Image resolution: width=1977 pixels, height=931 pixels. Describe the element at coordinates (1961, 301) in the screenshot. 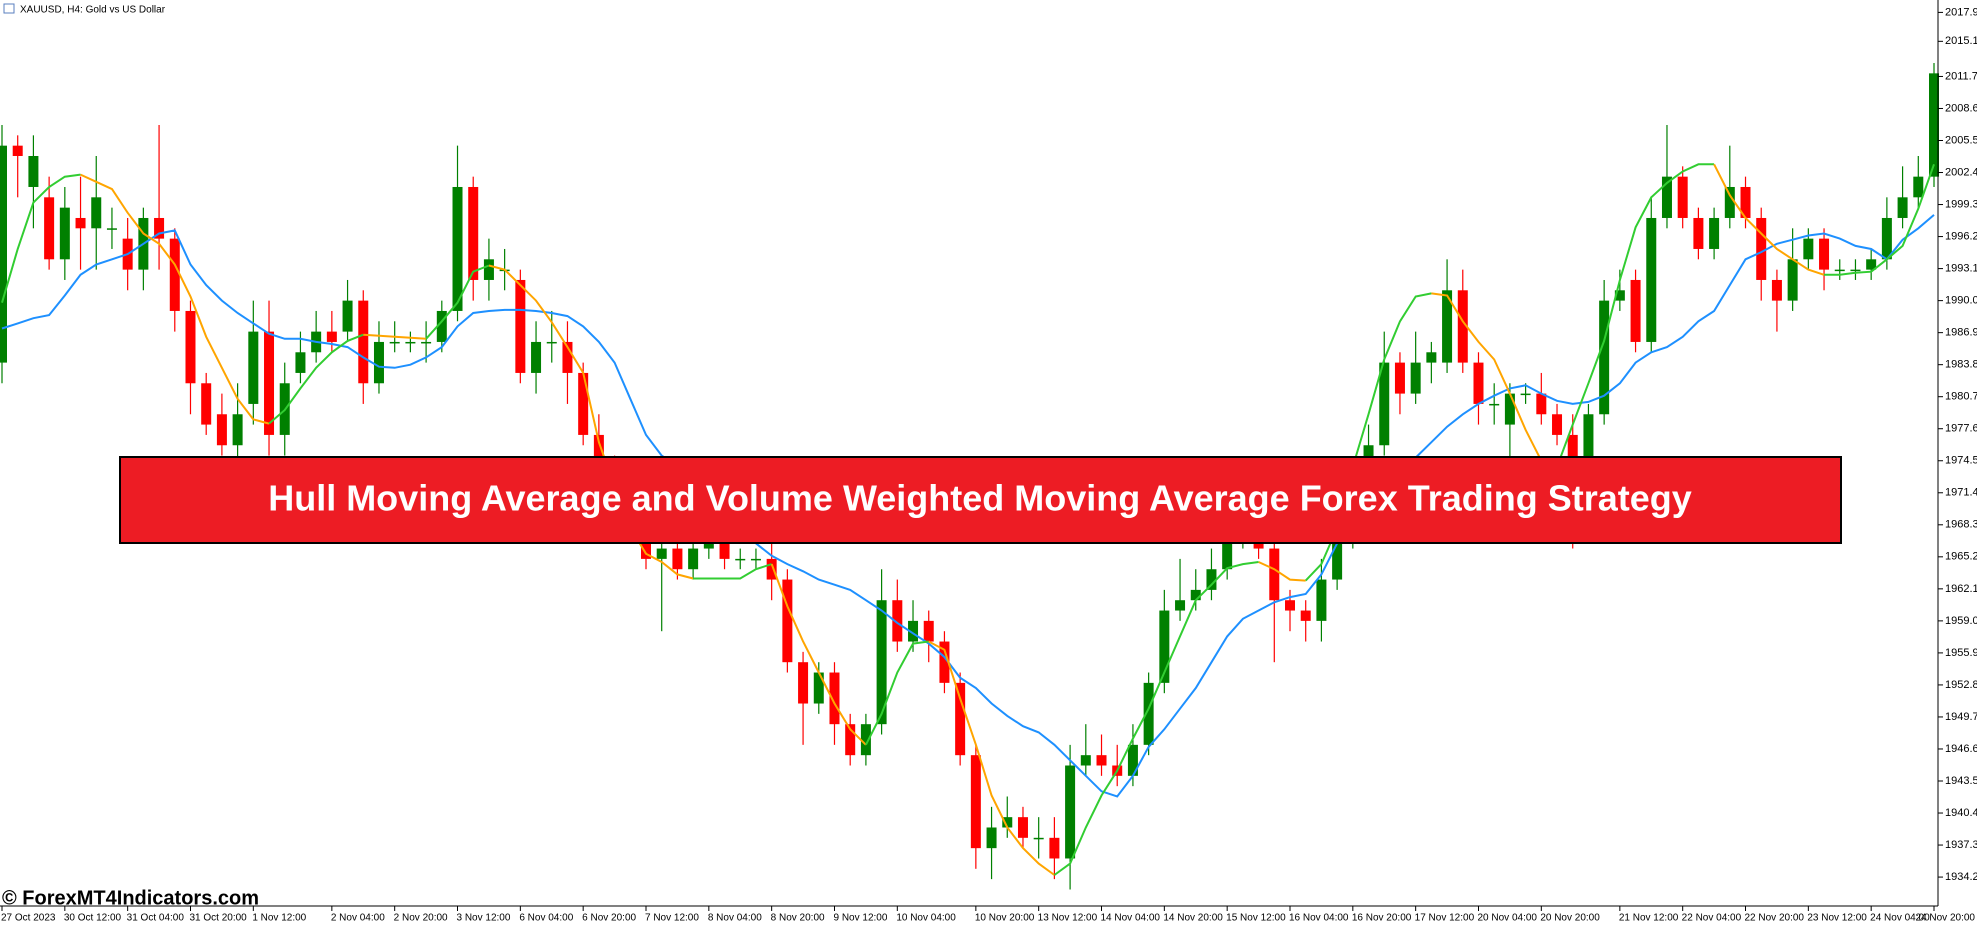

I see `y-tick-label: 1990.00` at that location.